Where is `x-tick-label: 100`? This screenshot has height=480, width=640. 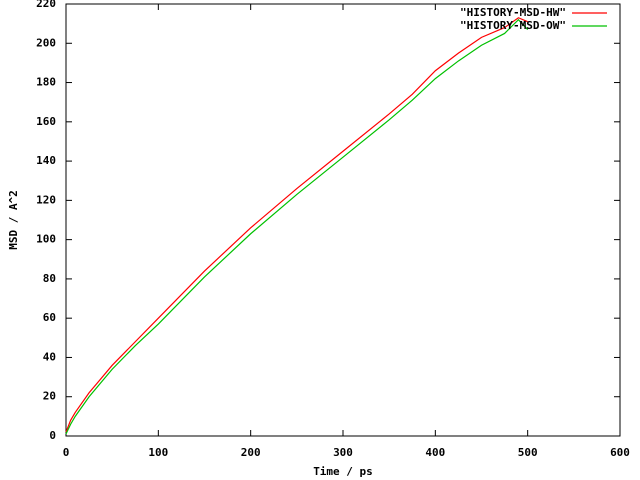
x-tick-label: 100 is located at coordinates (158, 452).